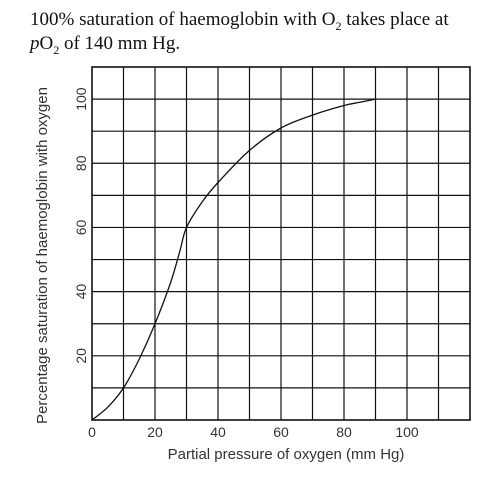 This screenshot has width=485, height=487. What do you see at coordinates (92, 432) in the screenshot?
I see `x-tick-label: 0` at bounding box center [92, 432].